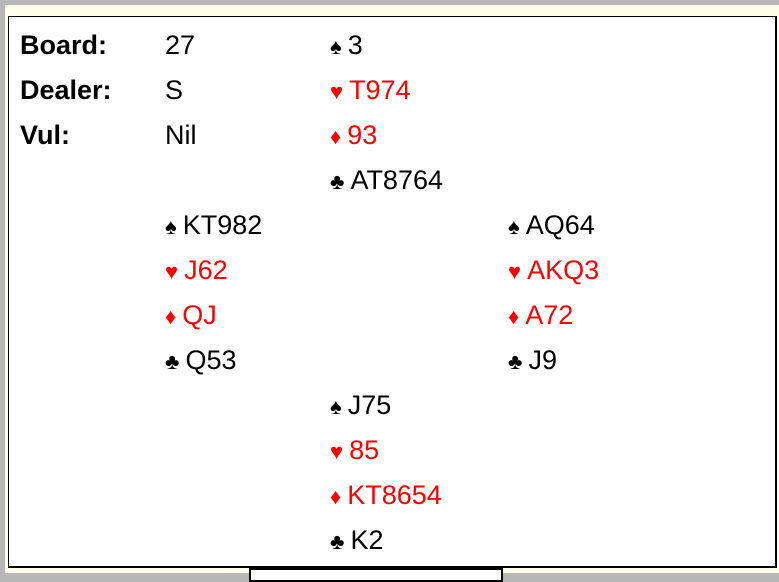 The height and width of the screenshot is (582, 779). What do you see at coordinates (376, 575) in the screenshot?
I see `lower-panel` at bounding box center [376, 575].